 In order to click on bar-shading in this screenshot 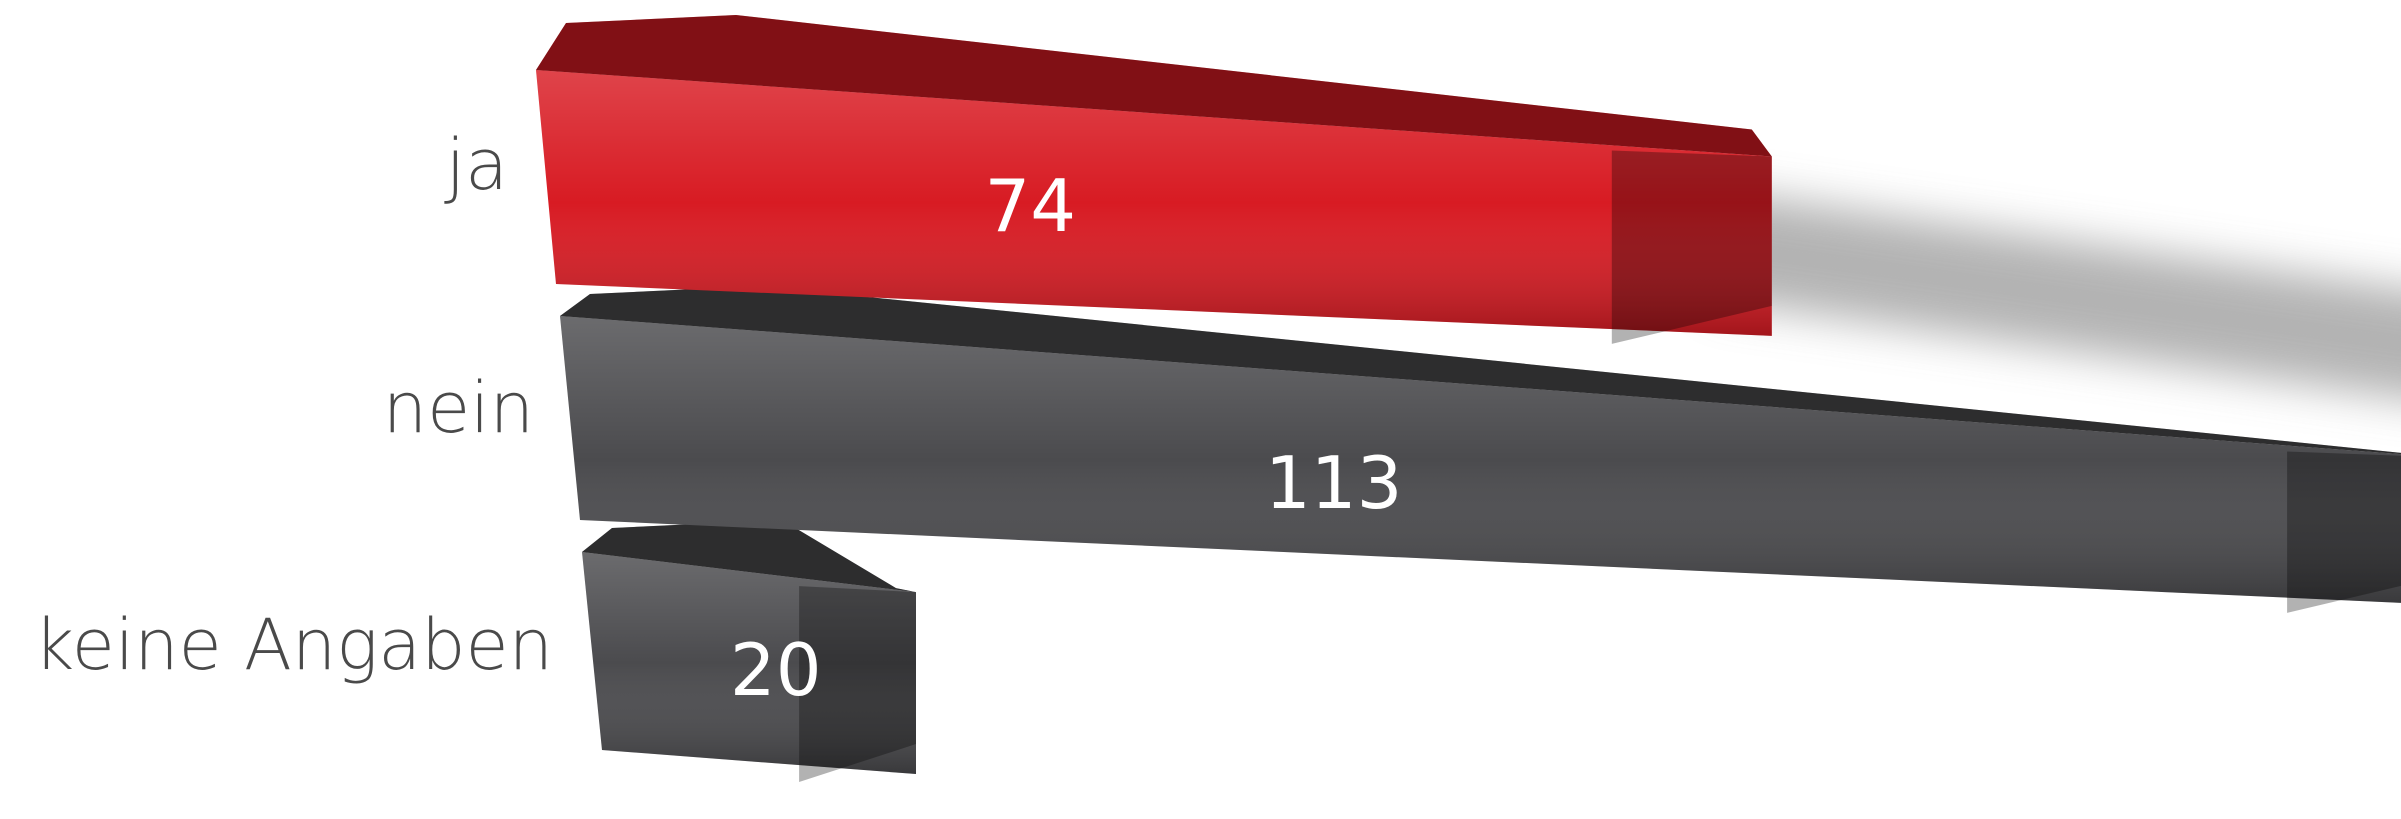, I will do `click(749, 663)`.